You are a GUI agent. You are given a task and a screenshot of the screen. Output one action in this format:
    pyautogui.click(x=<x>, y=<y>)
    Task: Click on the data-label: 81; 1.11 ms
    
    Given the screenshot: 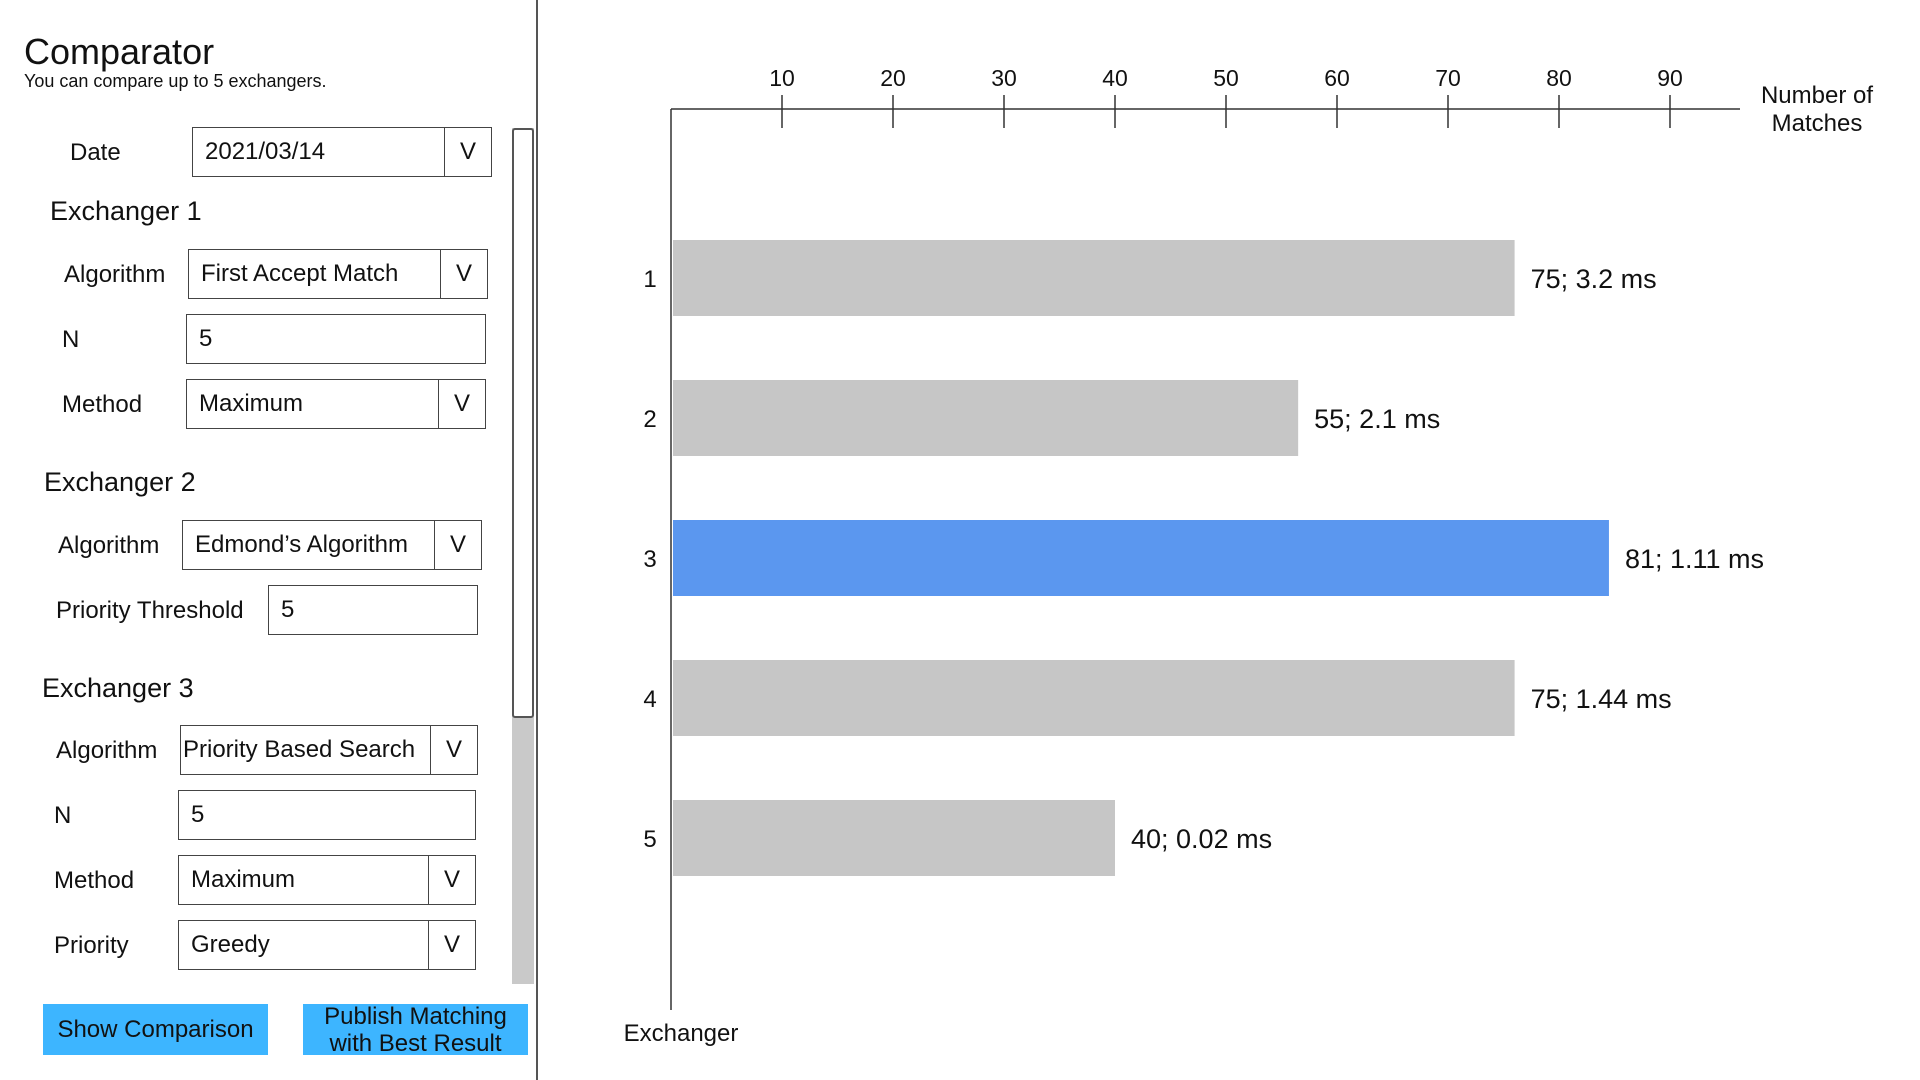 What is the action you would take?
    pyautogui.click(x=1694, y=559)
    